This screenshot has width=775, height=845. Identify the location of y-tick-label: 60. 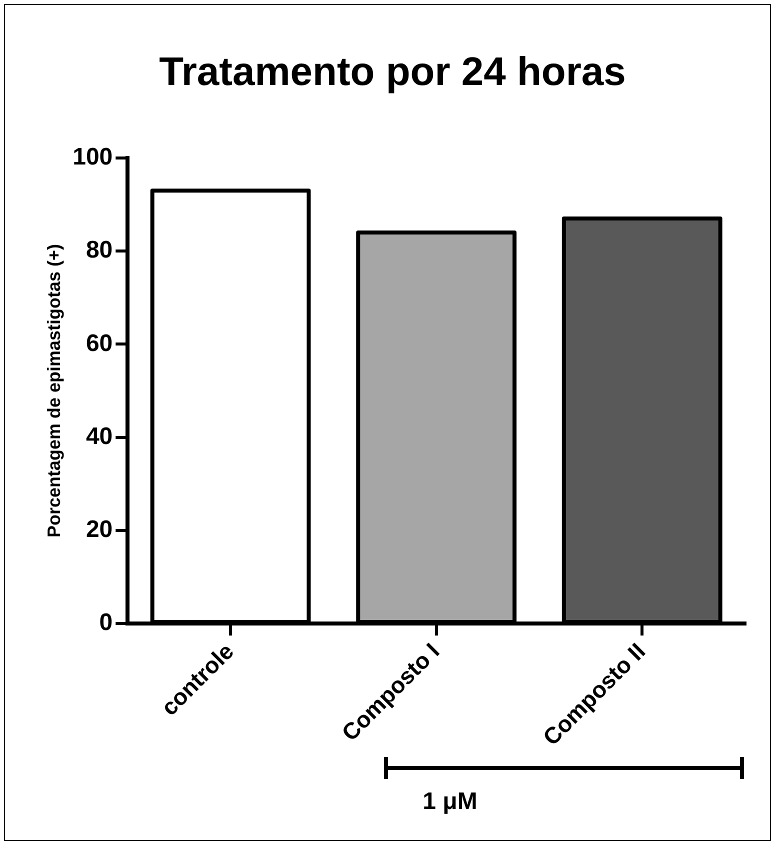
(99, 343).